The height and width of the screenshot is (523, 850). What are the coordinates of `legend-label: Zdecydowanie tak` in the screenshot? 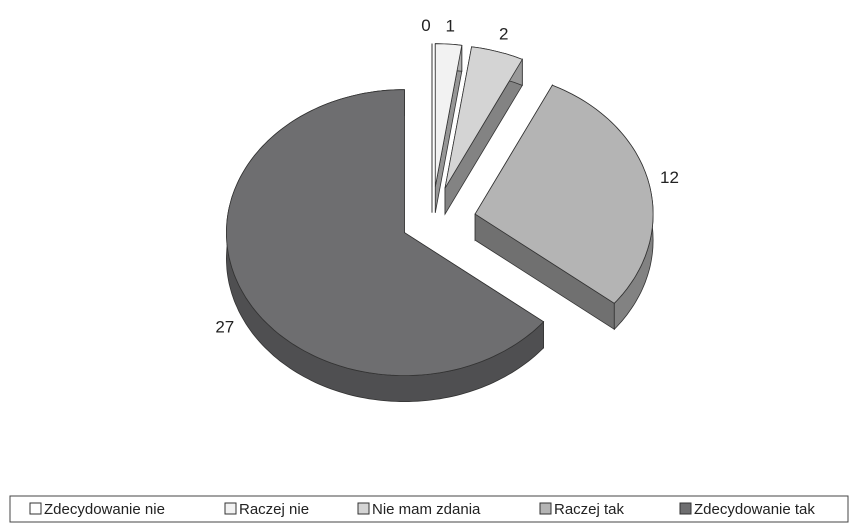 It's located at (754, 509).